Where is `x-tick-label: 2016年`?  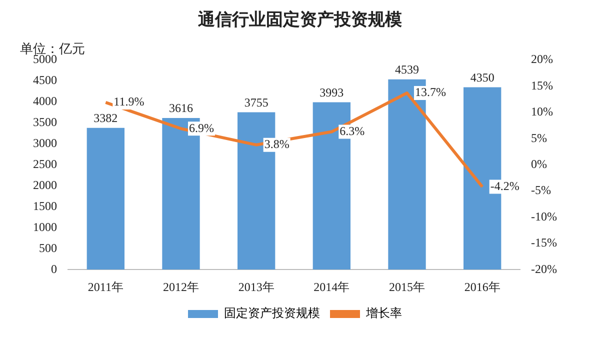 x-tick-label: 2016年 is located at coordinates (482, 287).